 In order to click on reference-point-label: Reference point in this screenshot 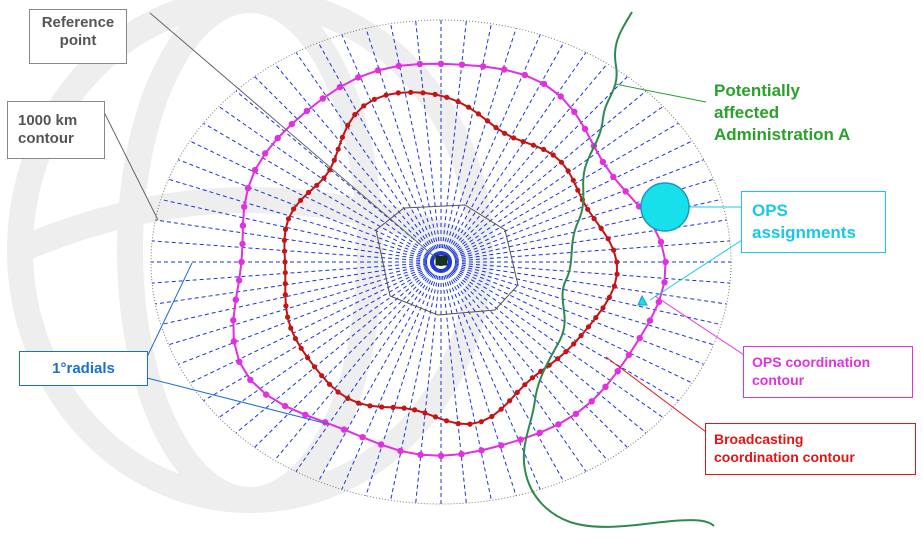, I will do `click(78, 36)`.